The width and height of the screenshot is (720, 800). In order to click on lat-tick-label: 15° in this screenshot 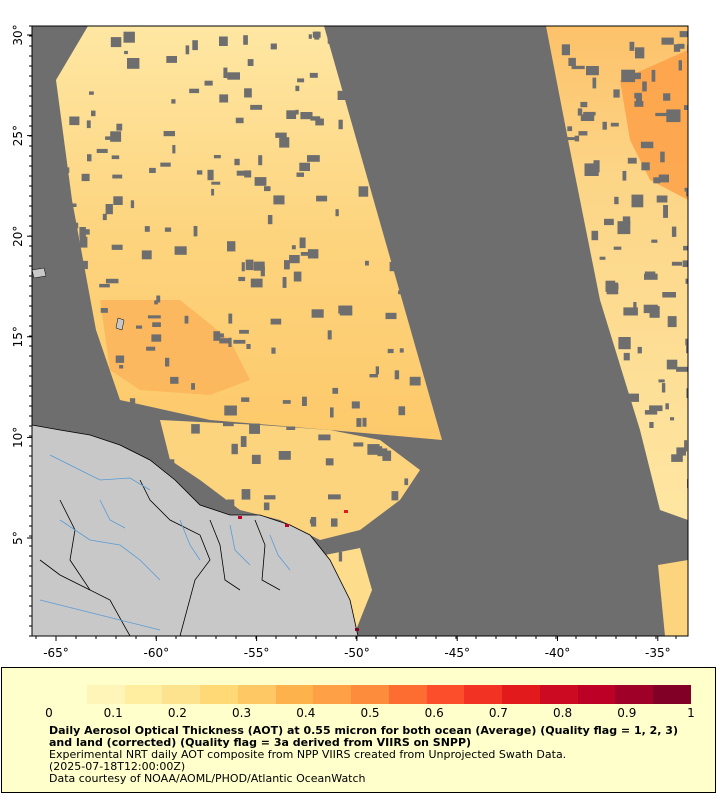, I will do `click(18, 336)`.